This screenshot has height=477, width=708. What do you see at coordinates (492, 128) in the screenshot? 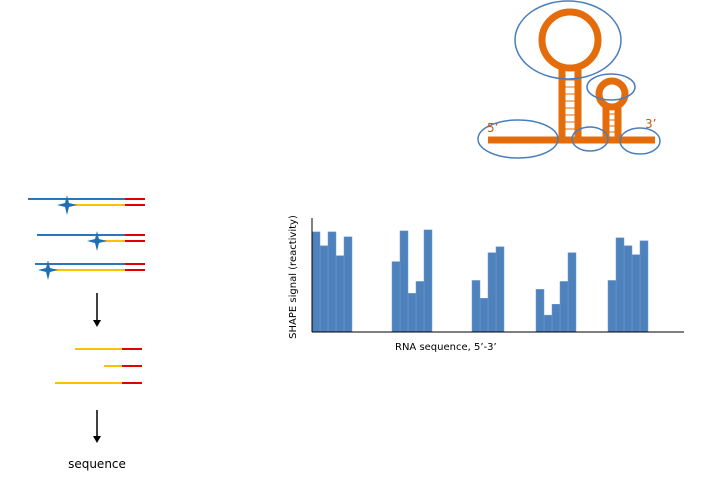
I see `five-prime-label: 5’` at bounding box center [492, 128].